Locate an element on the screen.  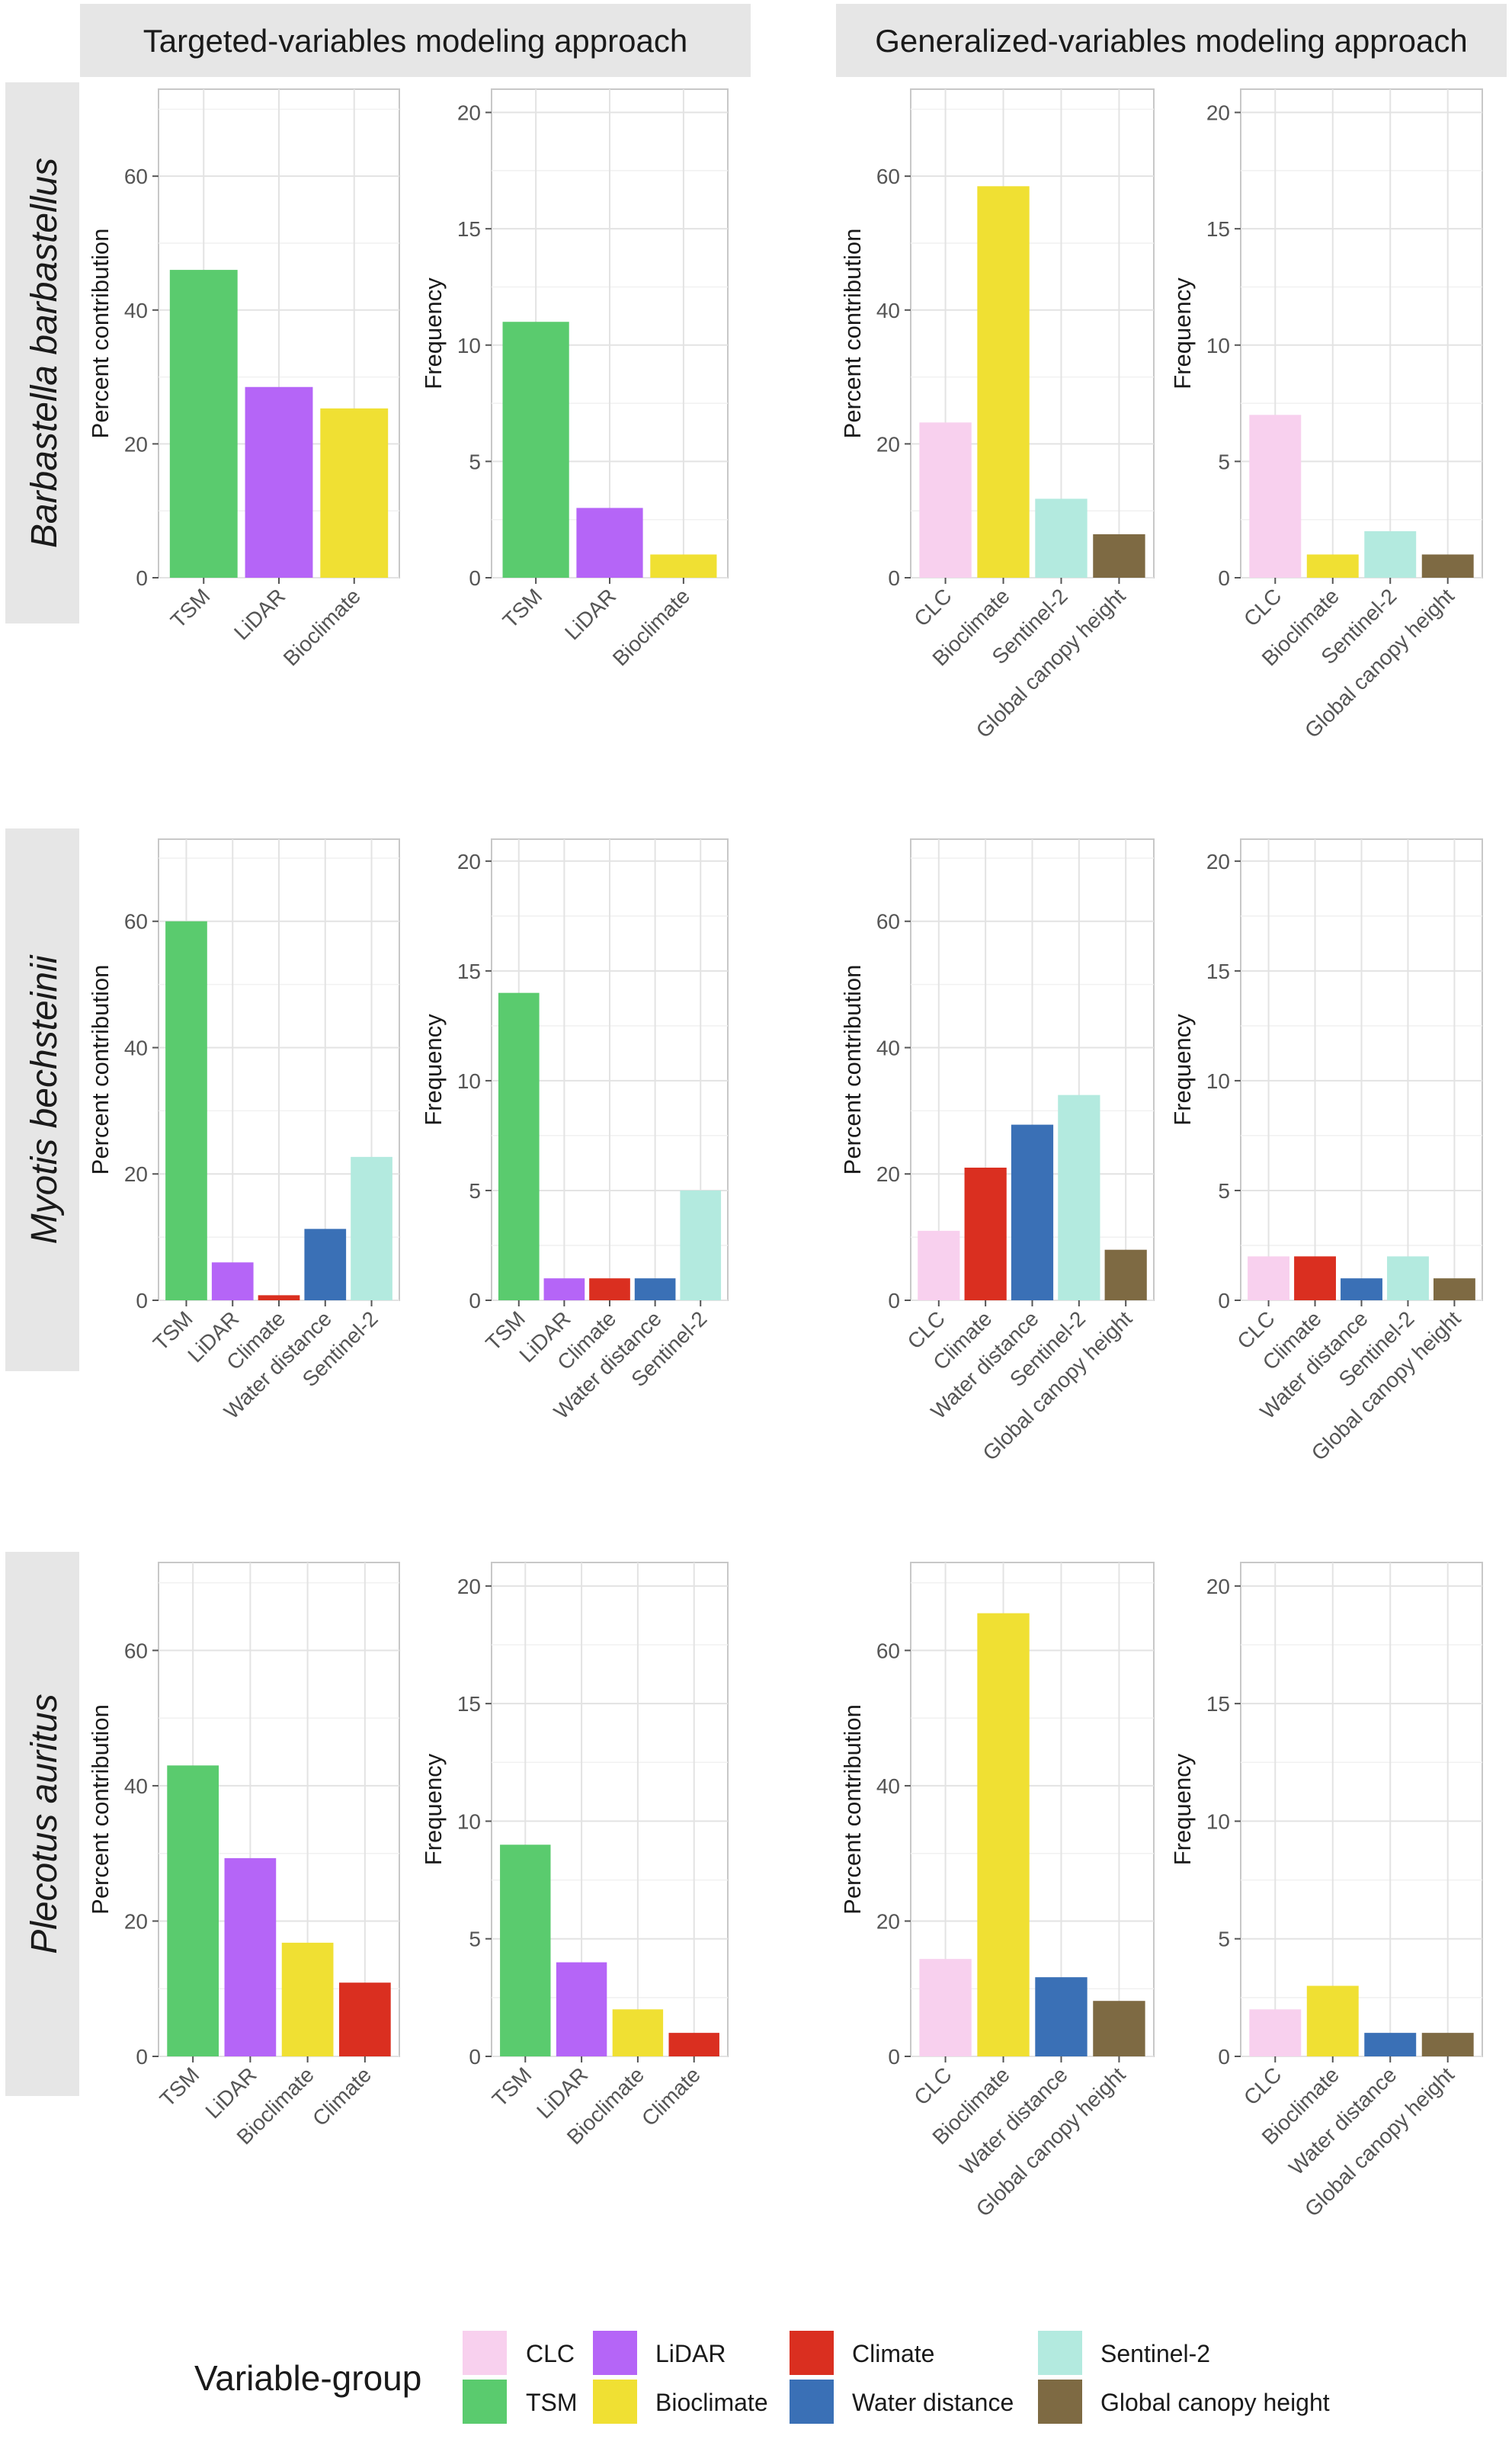
chart-3-1-bar-bioclimate is located at coordinates (307, 1999).